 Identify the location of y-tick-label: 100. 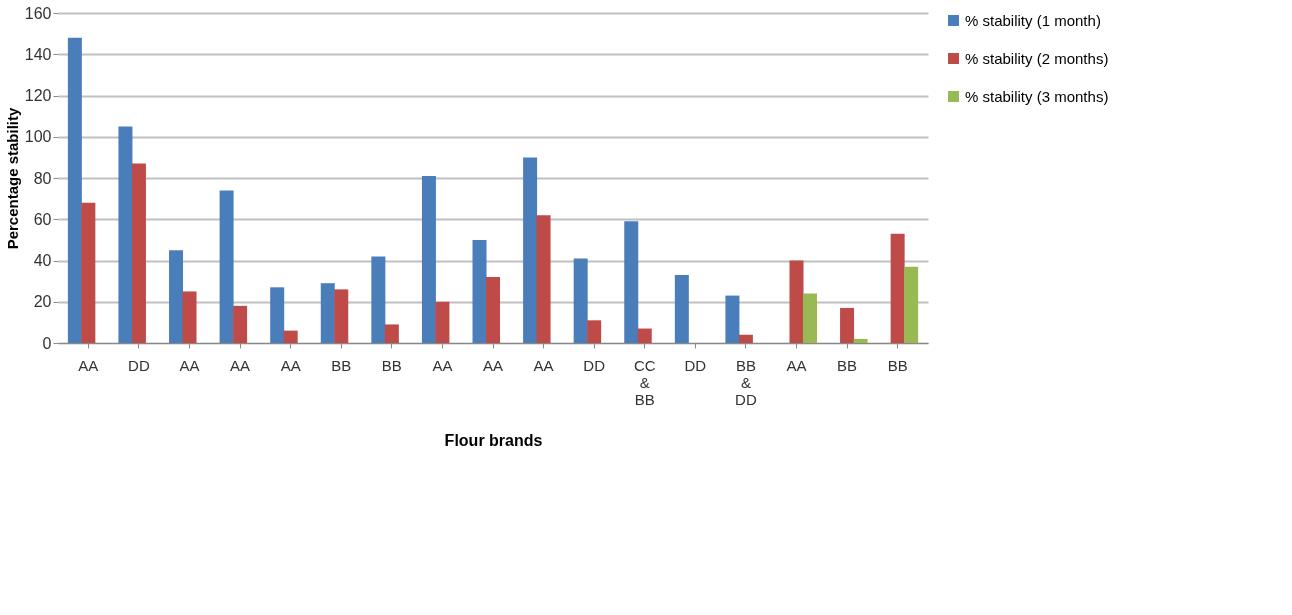
(38, 137).